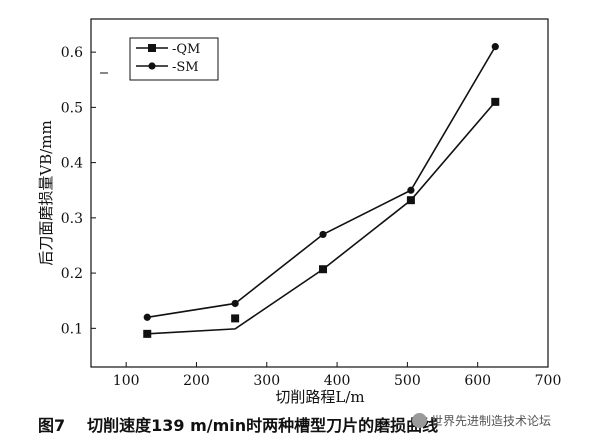 The width and height of the screenshot is (596, 447). What do you see at coordinates (72, 219) in the screenshot?
I see `y-tick-label: 0.3` at bounding box center [72, 219].